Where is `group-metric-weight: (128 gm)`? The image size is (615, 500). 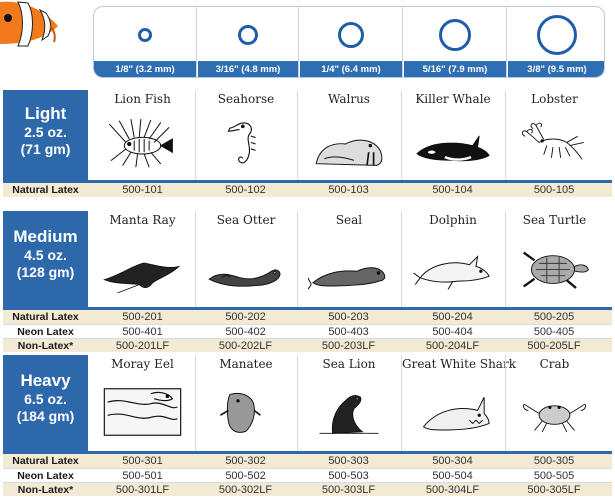 group-metric-weight: (128 gm) is located at coordinates (45, 272).